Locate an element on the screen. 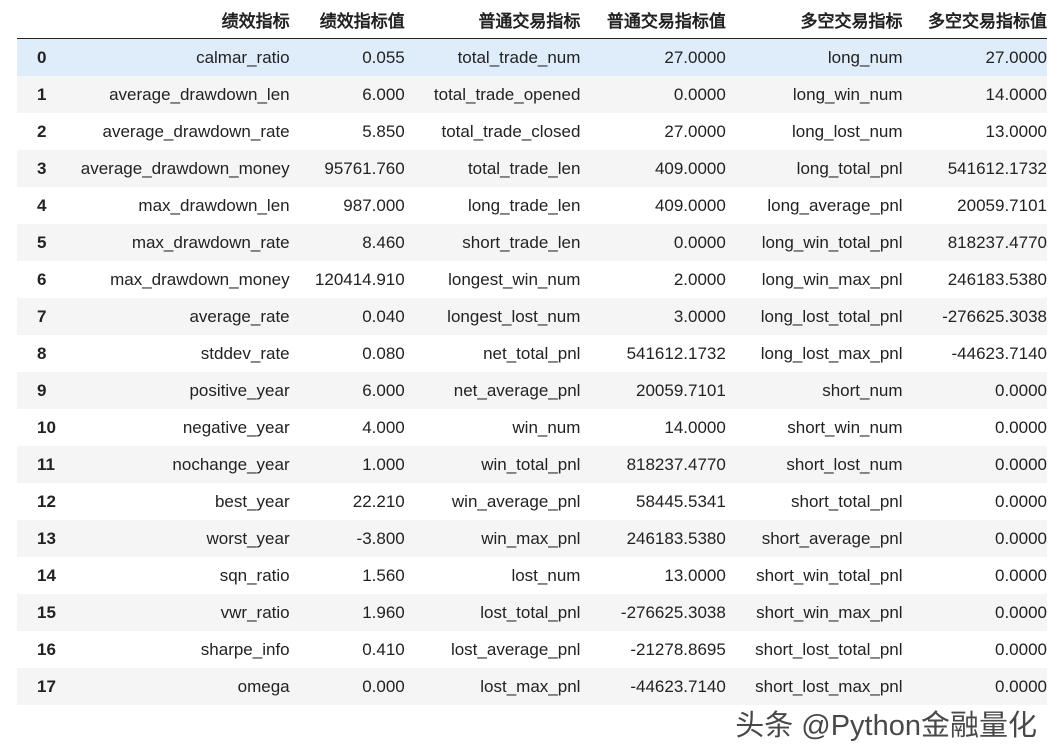 This screenshot has width=1057, height=745. table-cell: 22.210 is located at coordinates (378, 501).